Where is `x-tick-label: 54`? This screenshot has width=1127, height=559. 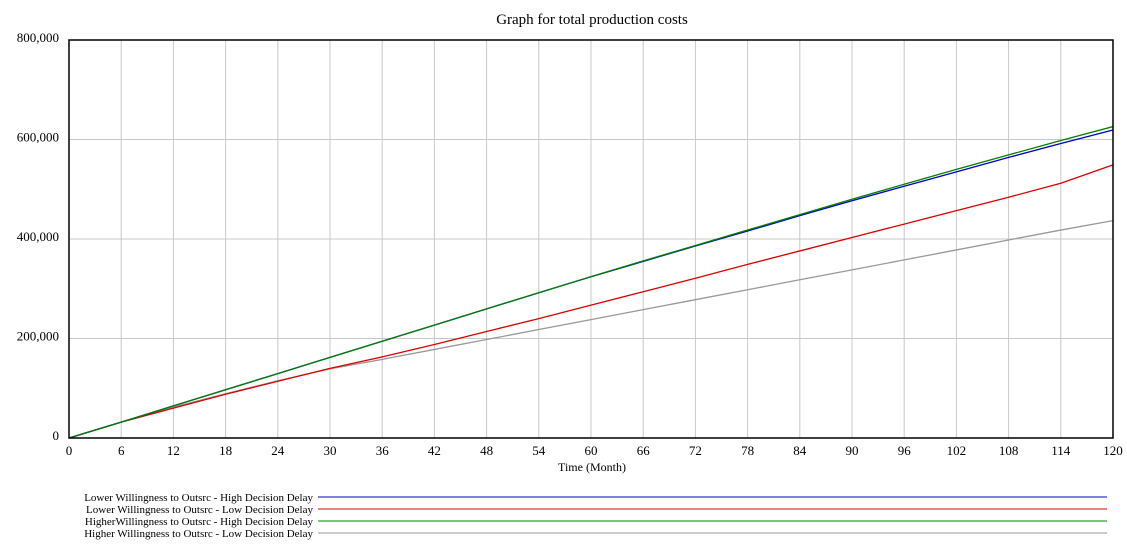 x-tick-label: 54 is located at coordinates (539, 450).